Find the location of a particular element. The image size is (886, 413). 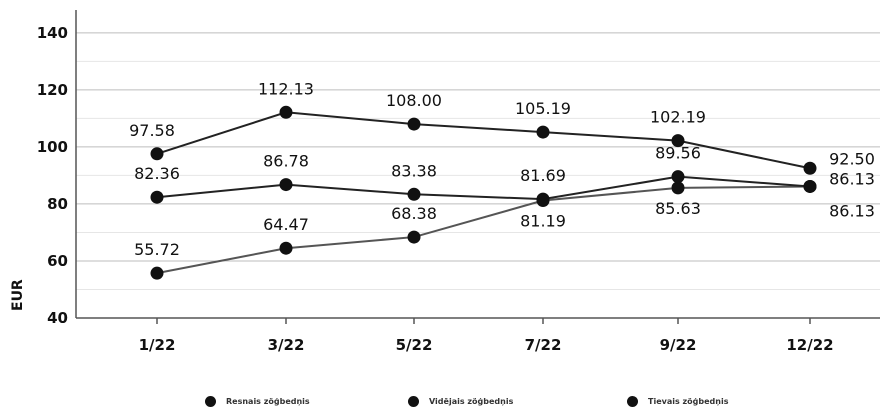

data-label: 55.72 is located at coordinates (157, 249).